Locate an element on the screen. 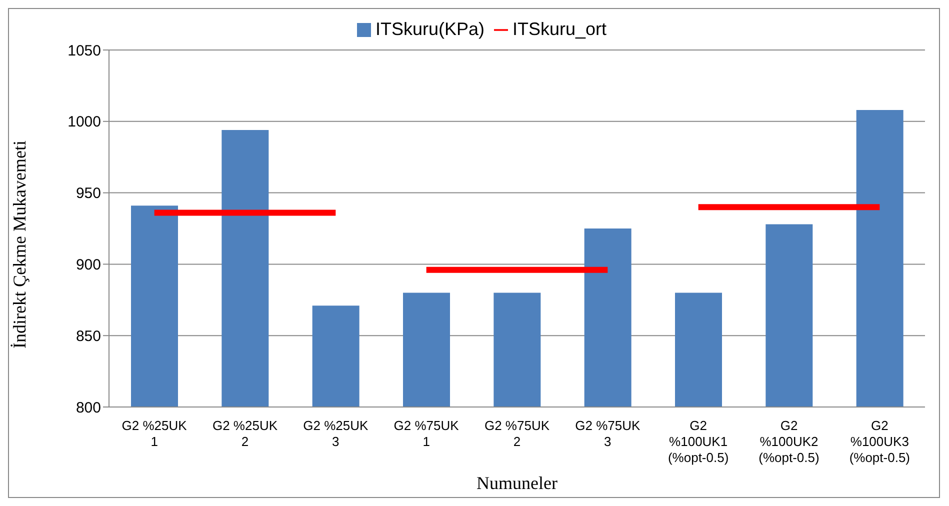  x-tick-label: G2 %75UK 2 is located at coordinates (517, 433).